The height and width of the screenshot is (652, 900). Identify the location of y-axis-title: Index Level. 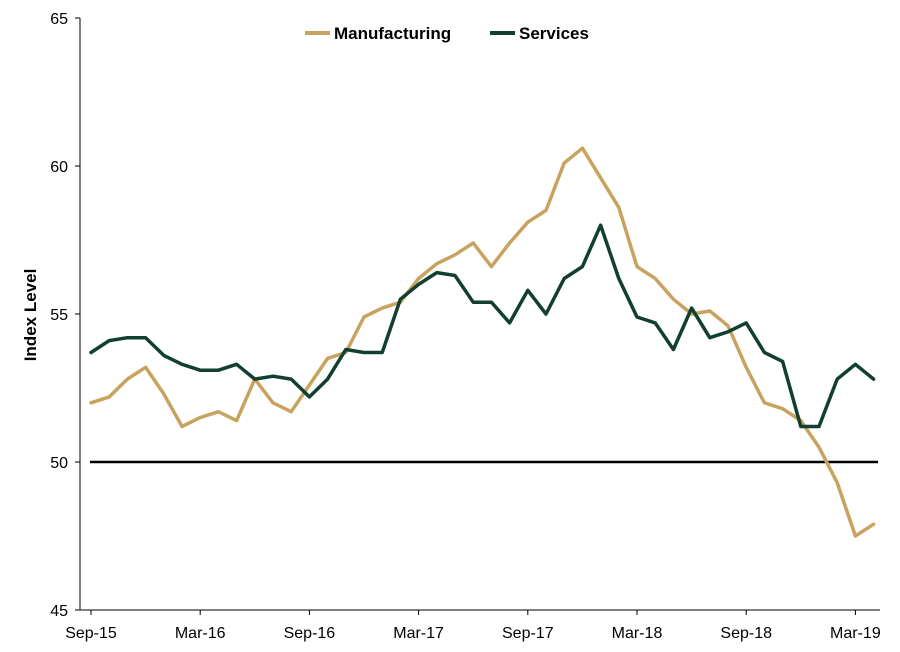
(30, 315).